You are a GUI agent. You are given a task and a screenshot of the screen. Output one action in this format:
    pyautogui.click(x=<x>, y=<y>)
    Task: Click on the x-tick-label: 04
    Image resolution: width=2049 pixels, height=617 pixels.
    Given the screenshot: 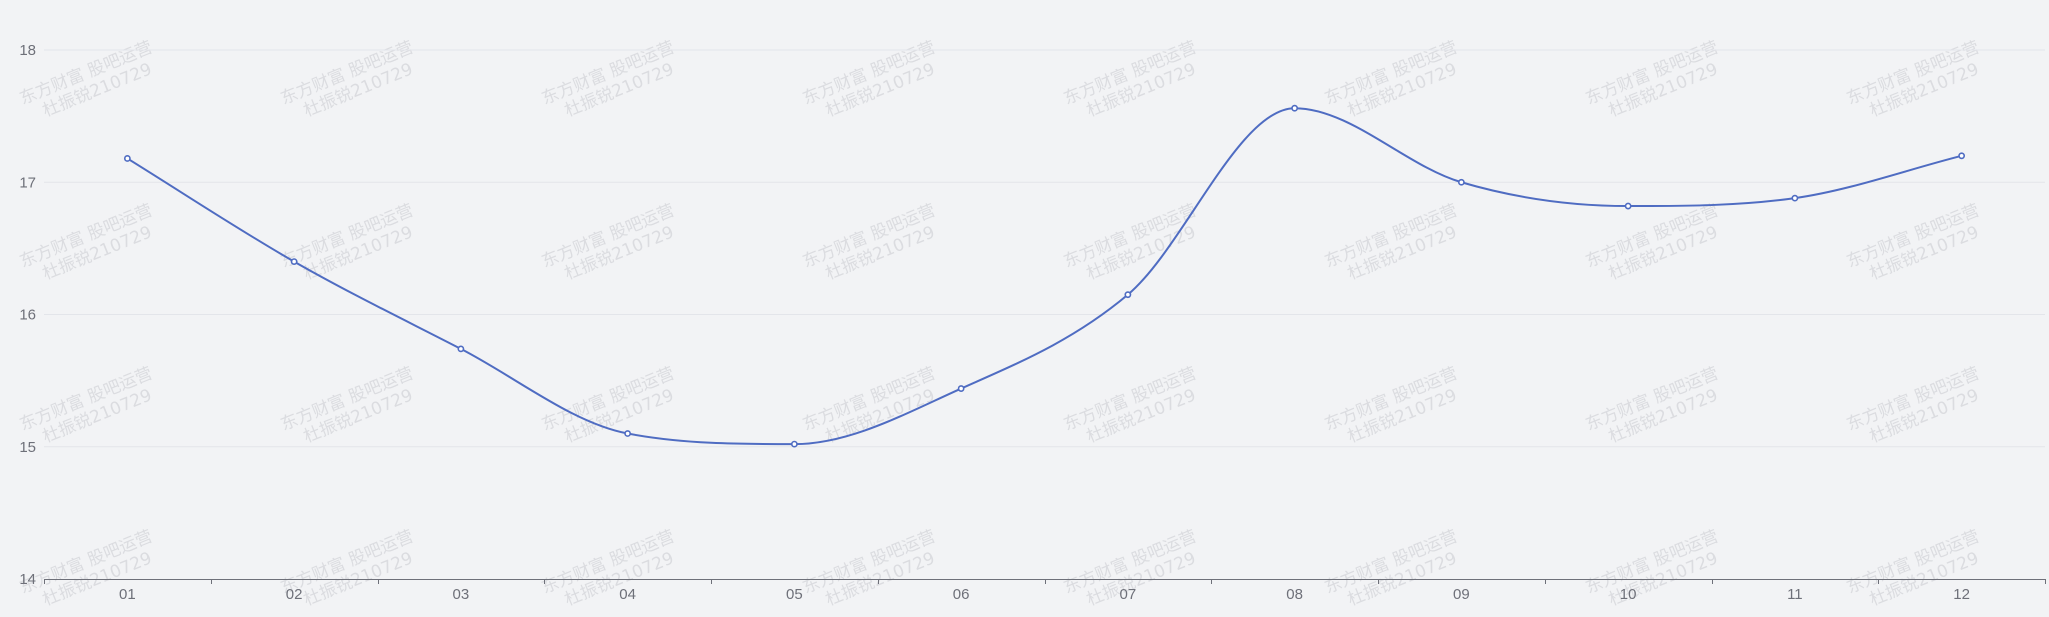 What is the action you would take?
    pyautogui.click(x=627, y=594)
    